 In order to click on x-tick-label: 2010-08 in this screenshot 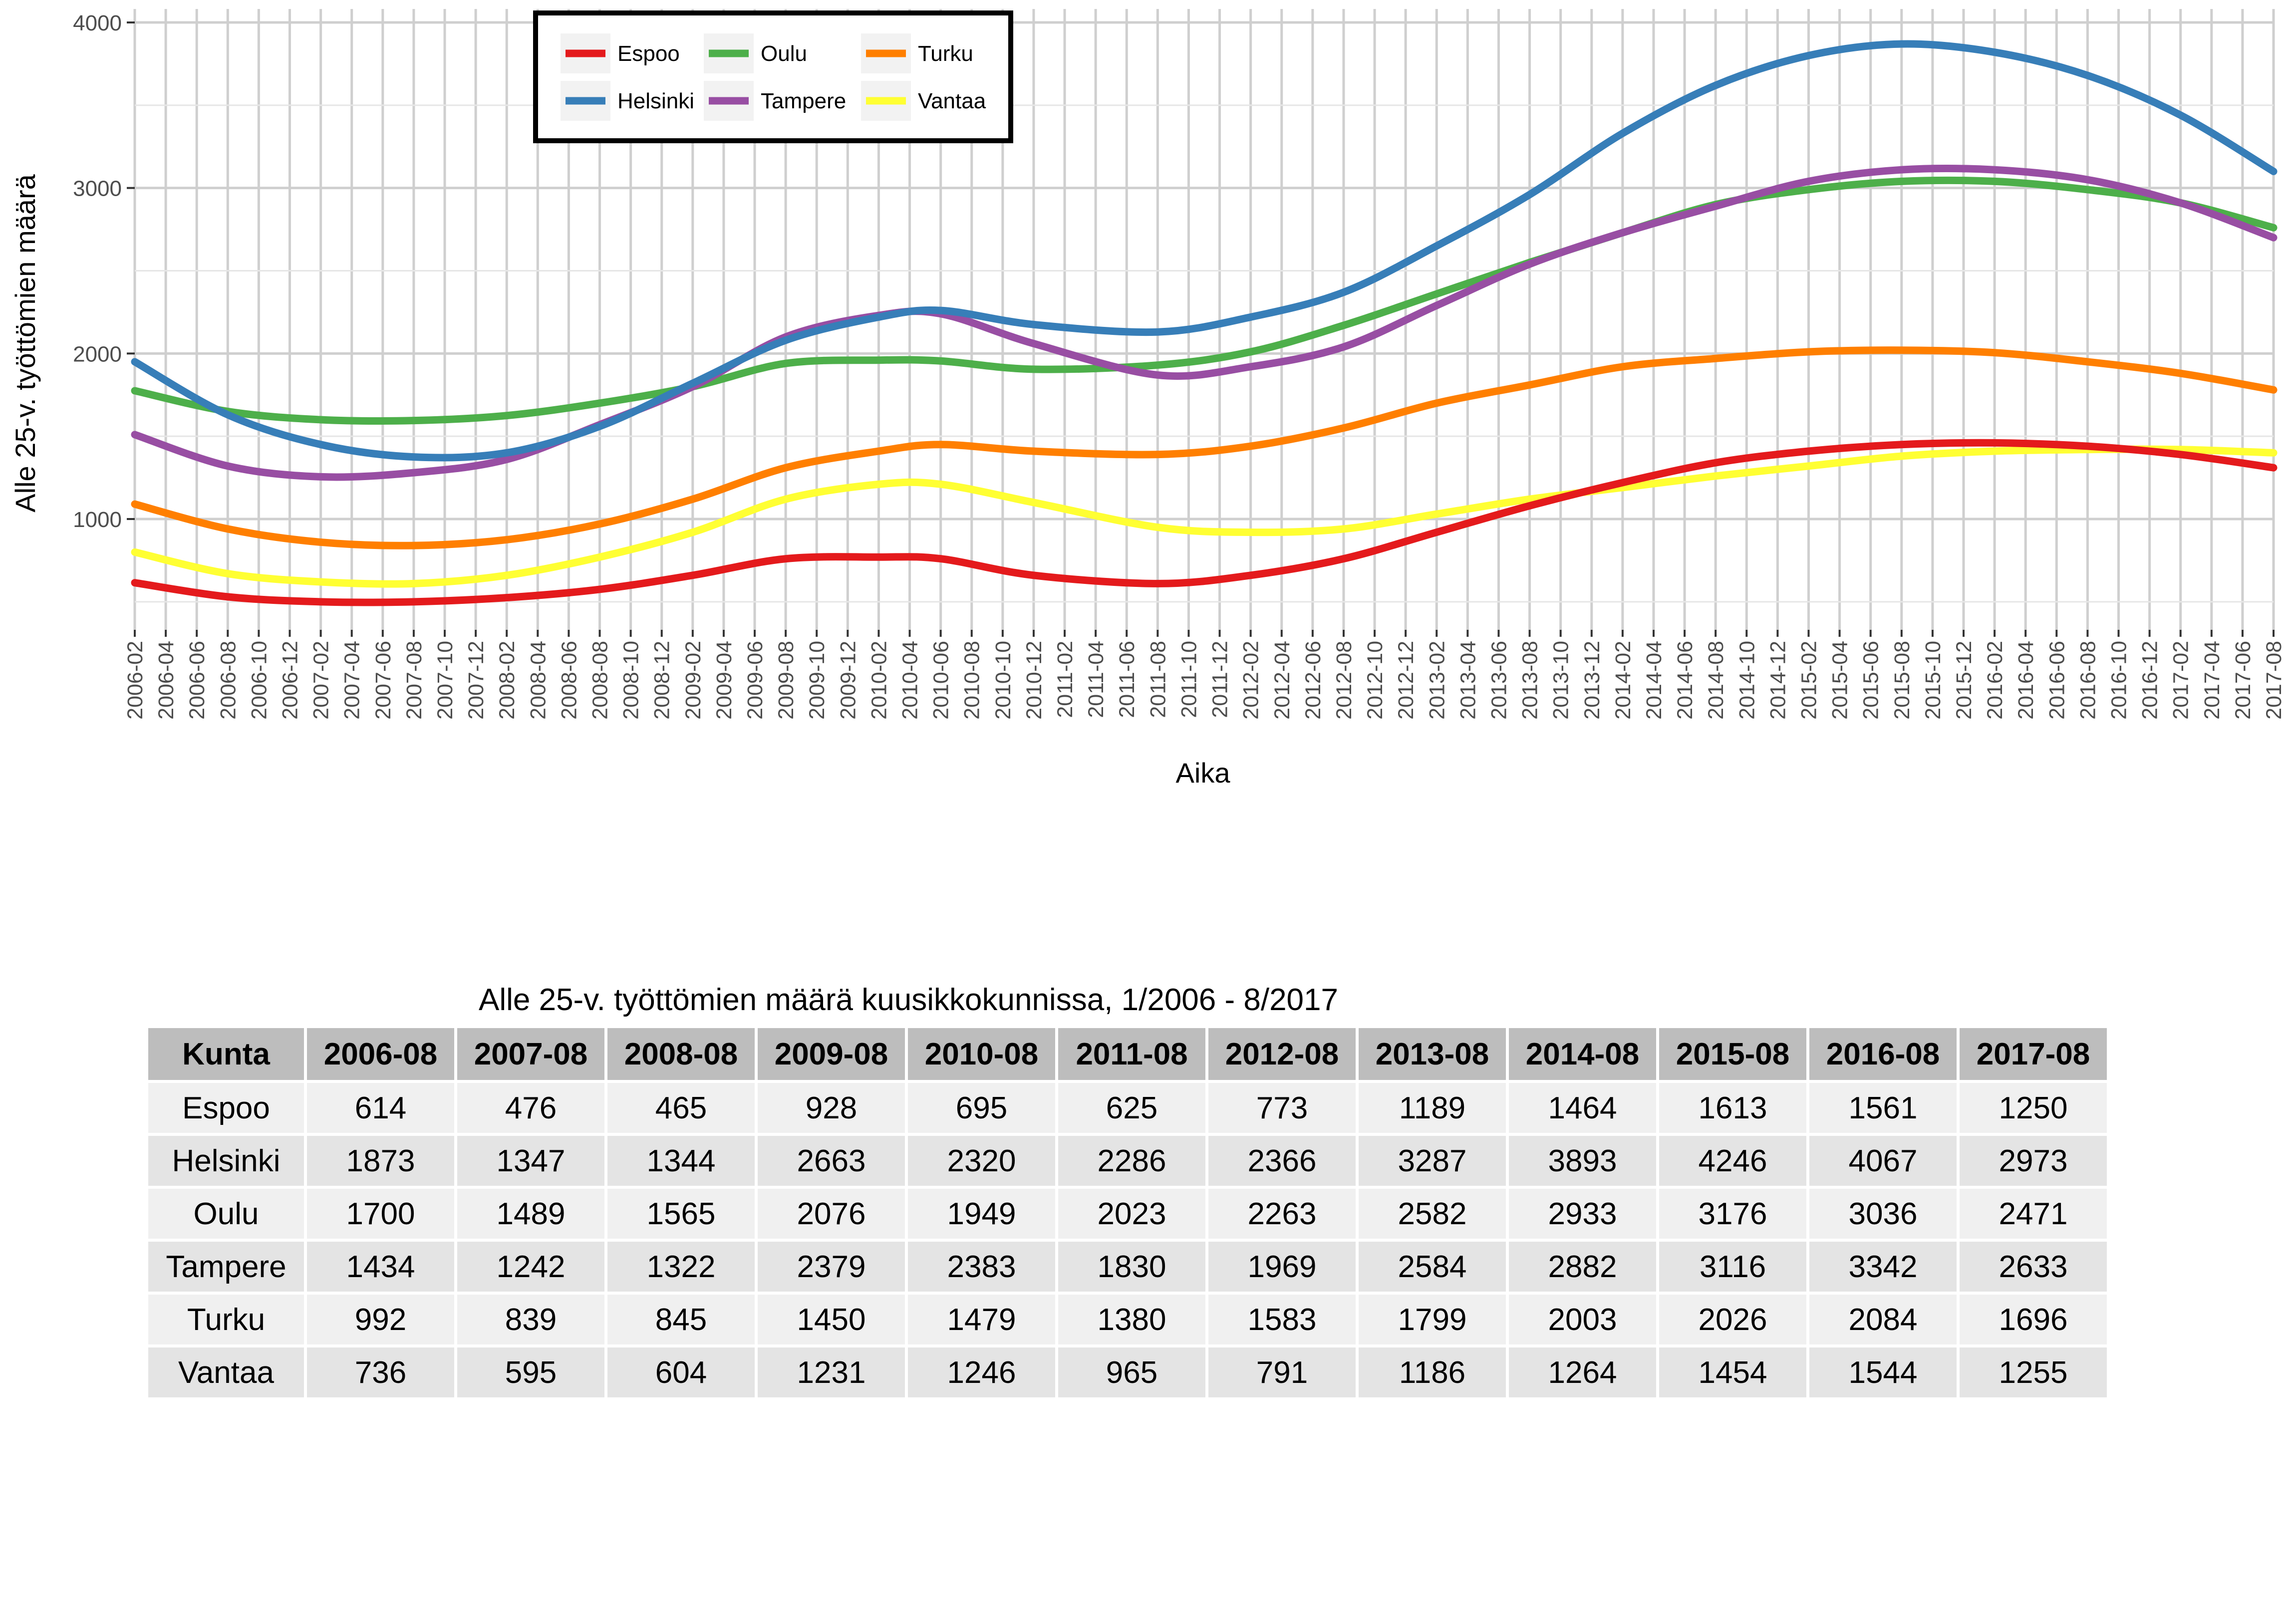, I will do `click(972, 680)`.